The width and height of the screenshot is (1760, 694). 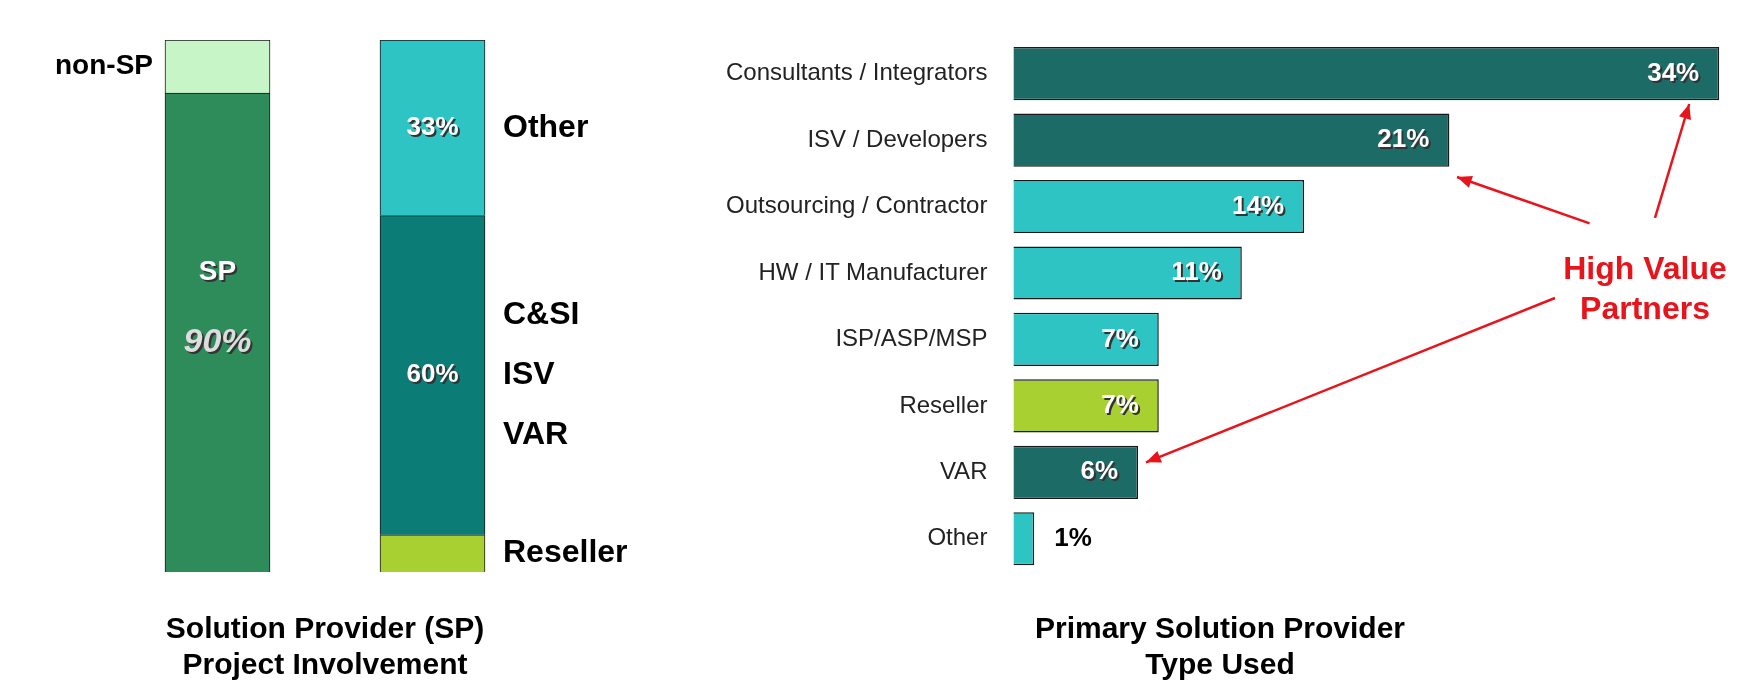 What do you see at coordinates (897, 138) in the screenshot?
I see `y-tick-label: ISV / Developers` at bounding box center [897, 138].